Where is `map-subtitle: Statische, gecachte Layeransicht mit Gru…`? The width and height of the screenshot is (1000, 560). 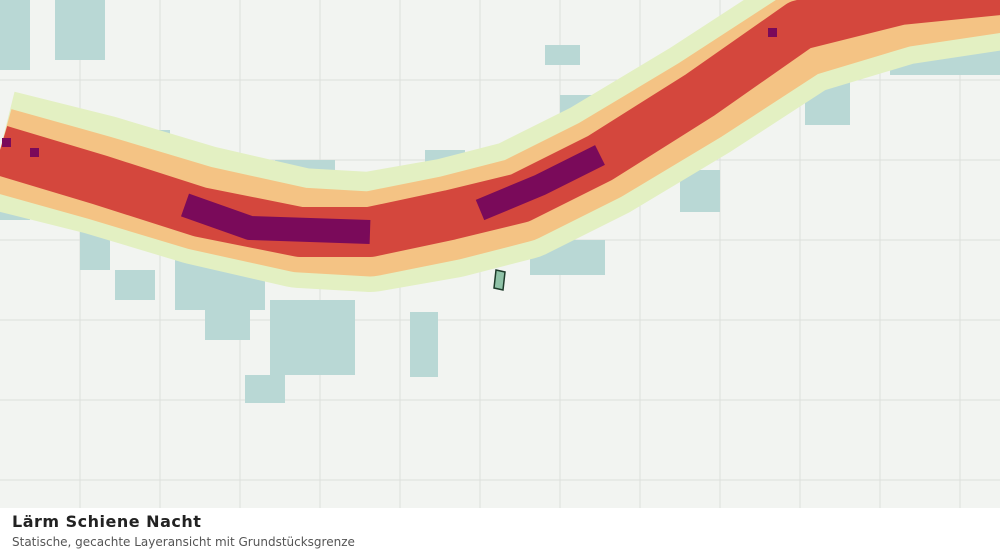
map-subtitle: Statische, gecachte Layeransicht mit Gru… is located at coordinates (183, 542).